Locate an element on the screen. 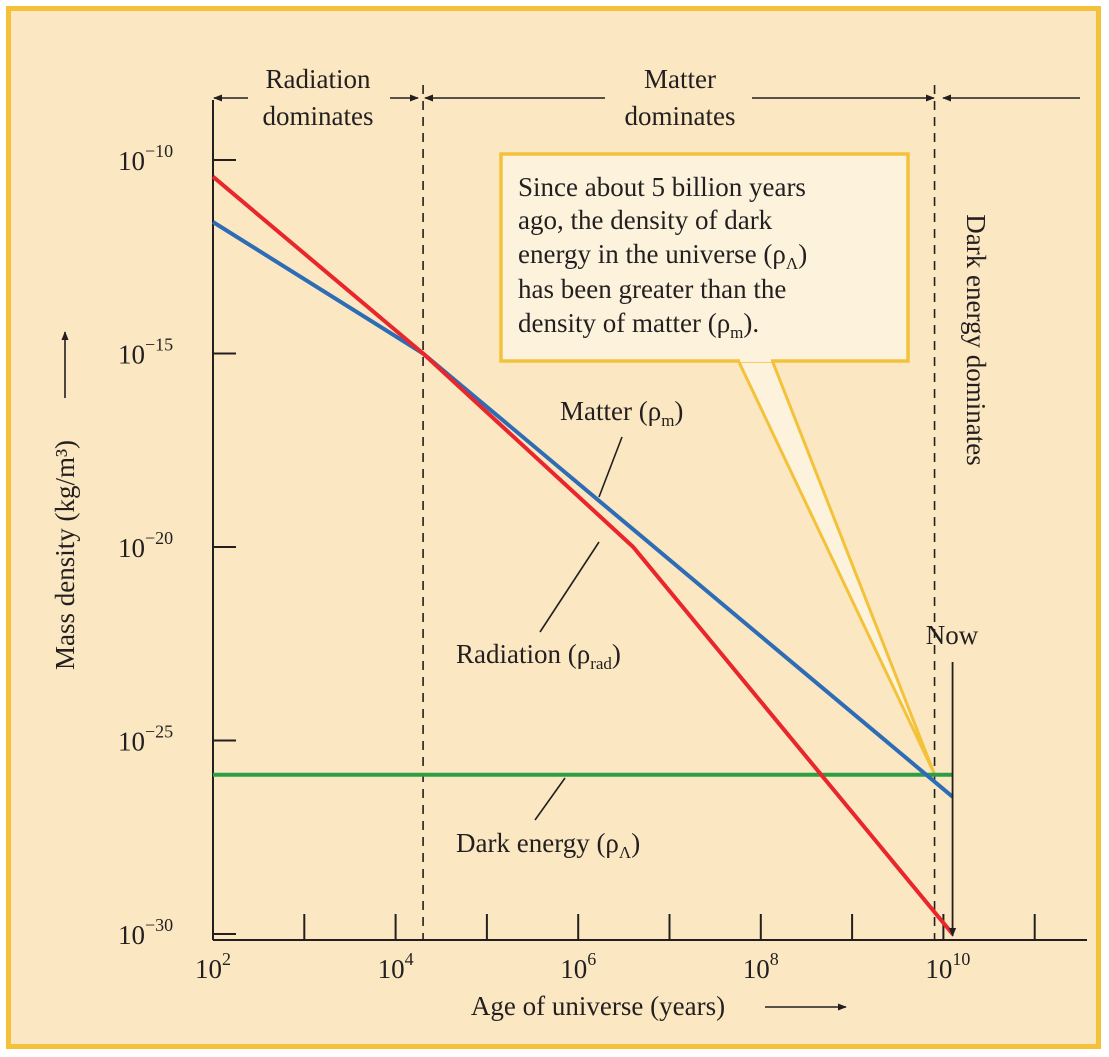  x-tick-label: 10⁶ is located at coordinates (578, 966).